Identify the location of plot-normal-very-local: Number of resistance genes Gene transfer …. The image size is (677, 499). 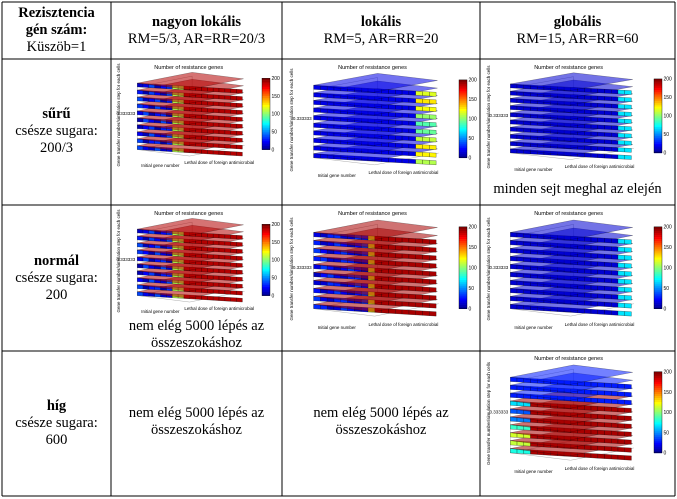
(197, 261).